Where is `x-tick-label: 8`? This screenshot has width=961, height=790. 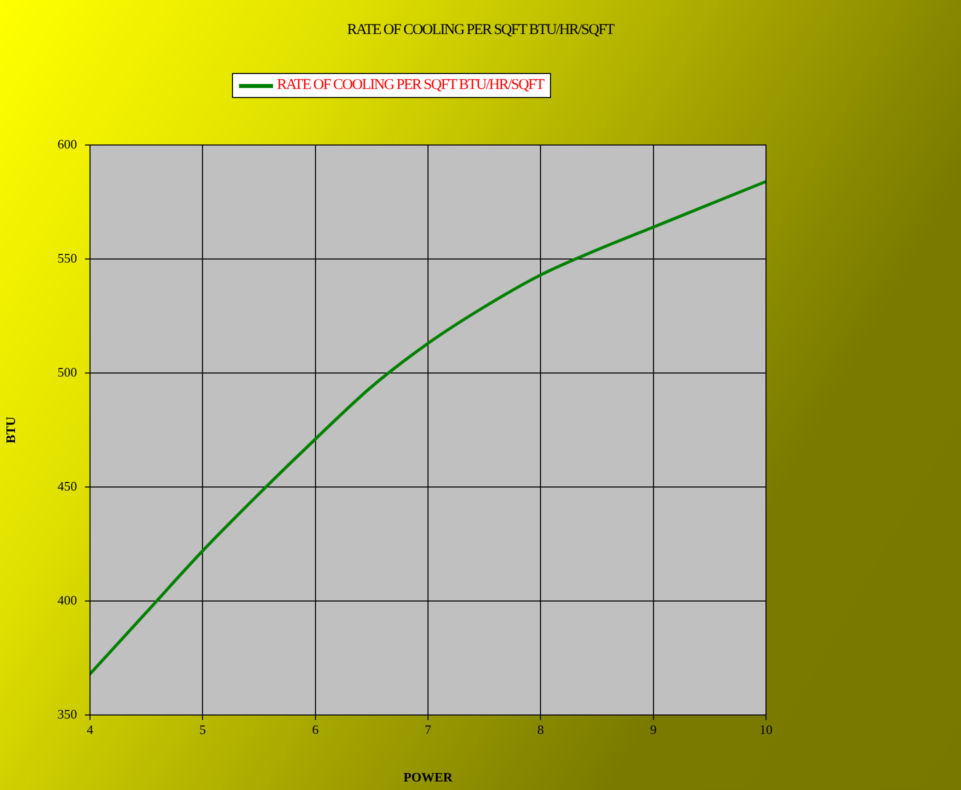 x-tick-label: 8 is located at coordinates (540, 730).